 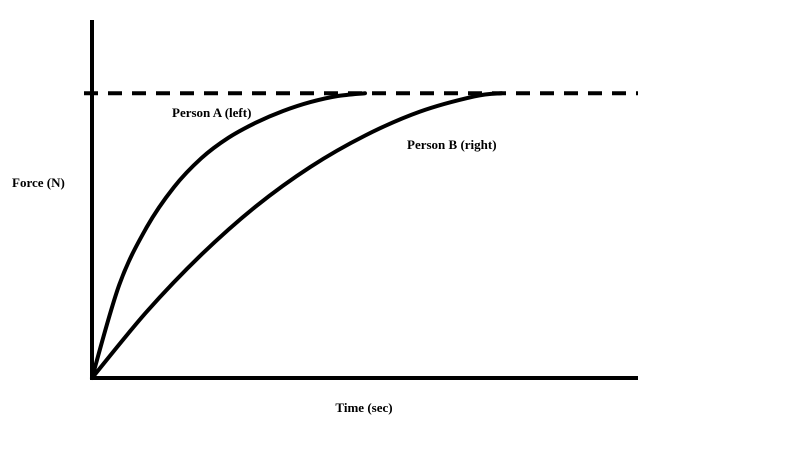 What do you see at coordinates (38, 182) in the screenshot?
I see `y-axis-label: Force (N)` at bounding box center [38, 182].